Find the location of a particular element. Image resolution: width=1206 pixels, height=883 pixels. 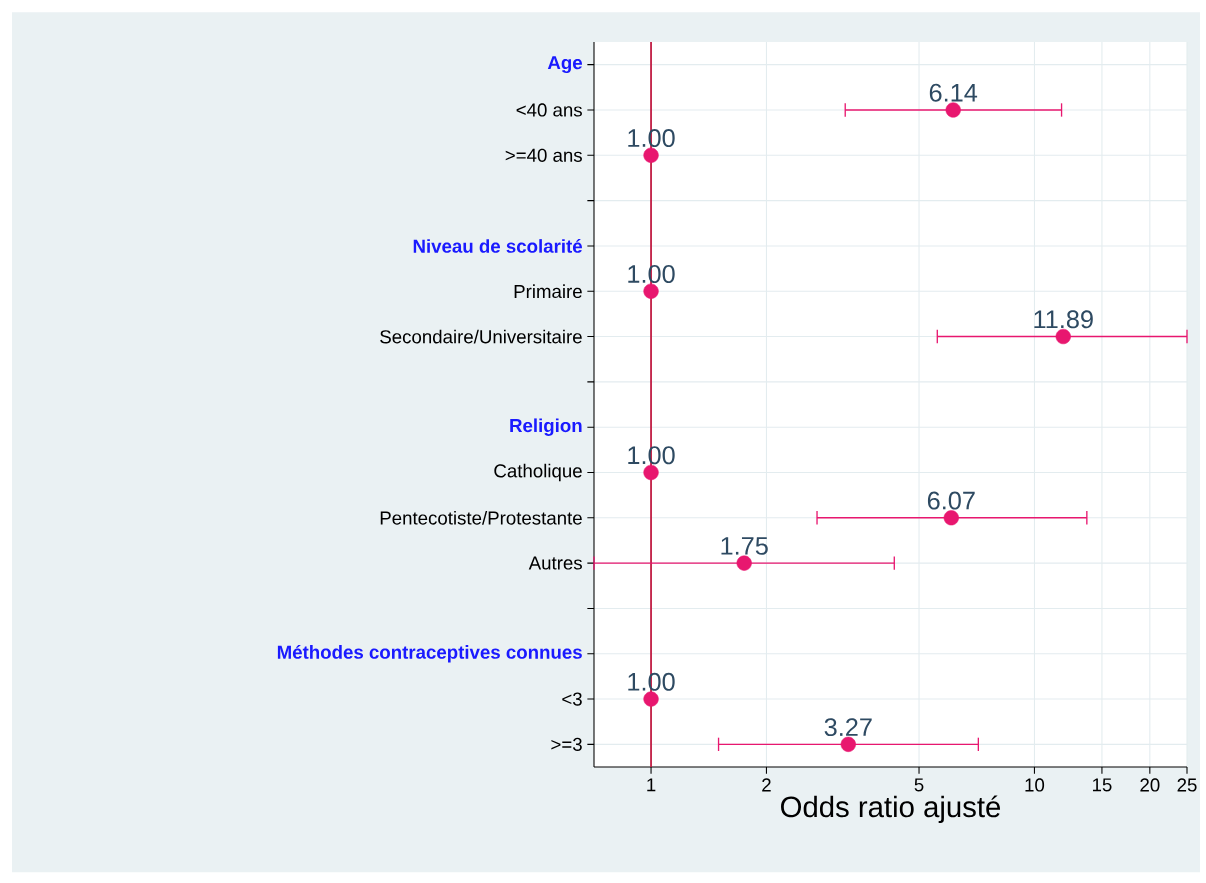

data-label: 1.75 is located at coordinates (744, 546).